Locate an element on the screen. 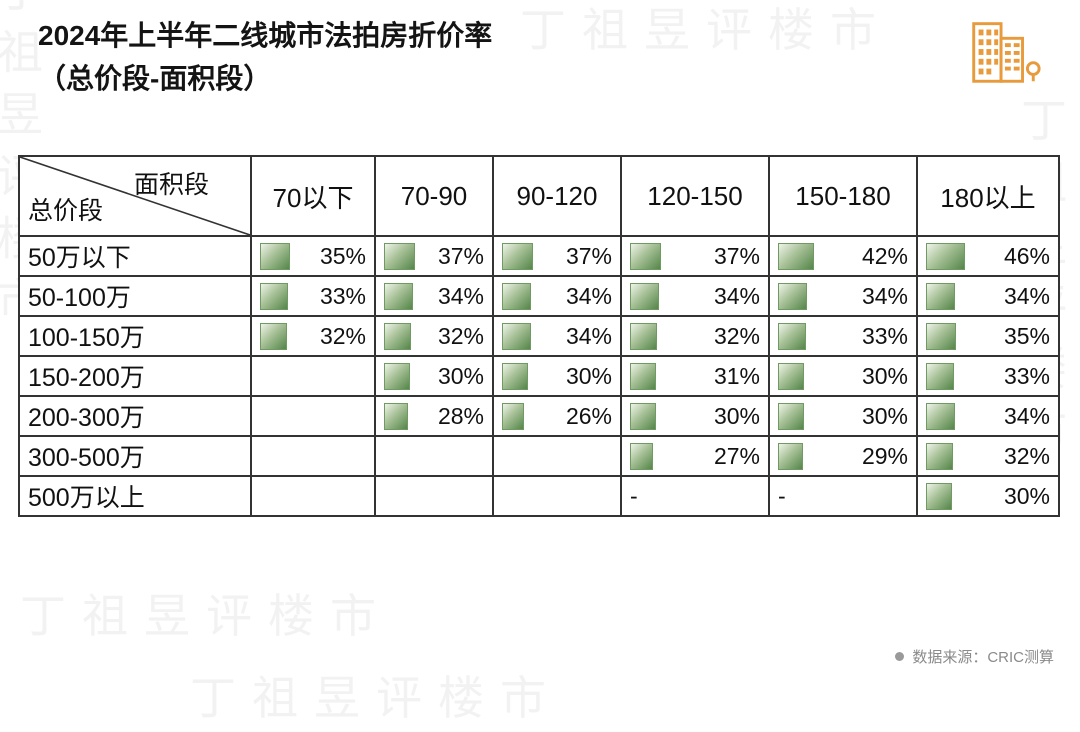 The height and width of the screenshot is (732, 1080). table-cell: 46% is located at coordinates (988, 256).